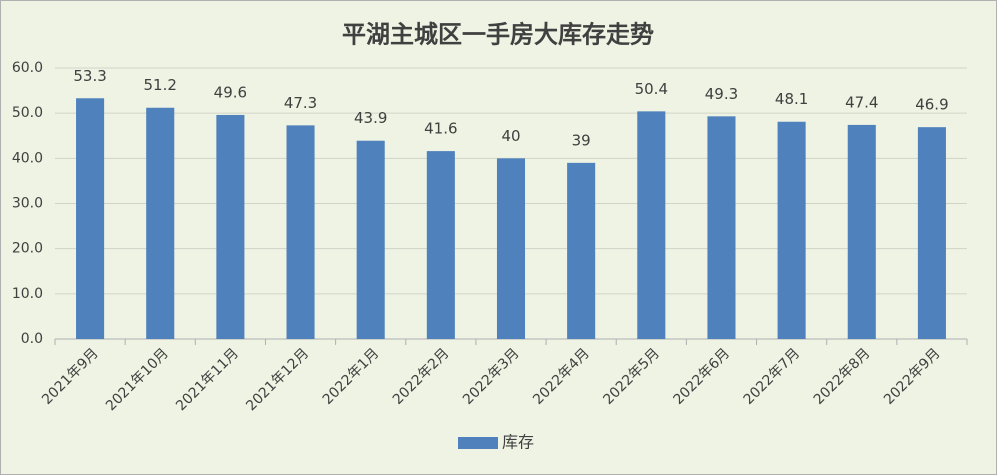 The height and width of the screenshot is (475, 997). Describe the element at coordinates (721, 94) in the screenshot. I see `data-label: 49.3` at that location.